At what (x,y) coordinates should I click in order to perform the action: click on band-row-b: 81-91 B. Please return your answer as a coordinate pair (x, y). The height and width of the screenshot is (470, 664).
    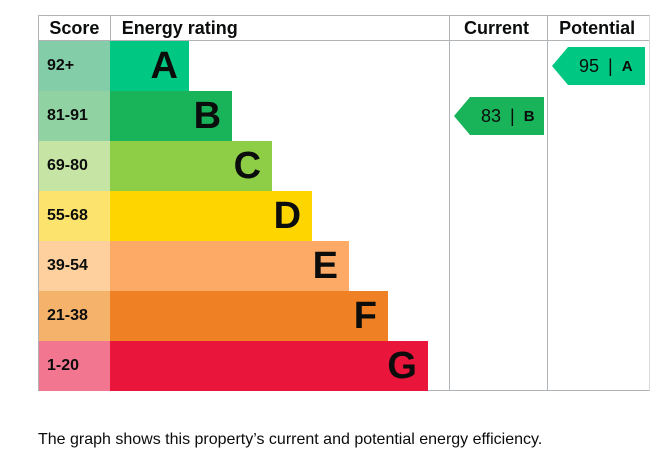
    Looking at the image, I should click on (344, 116).